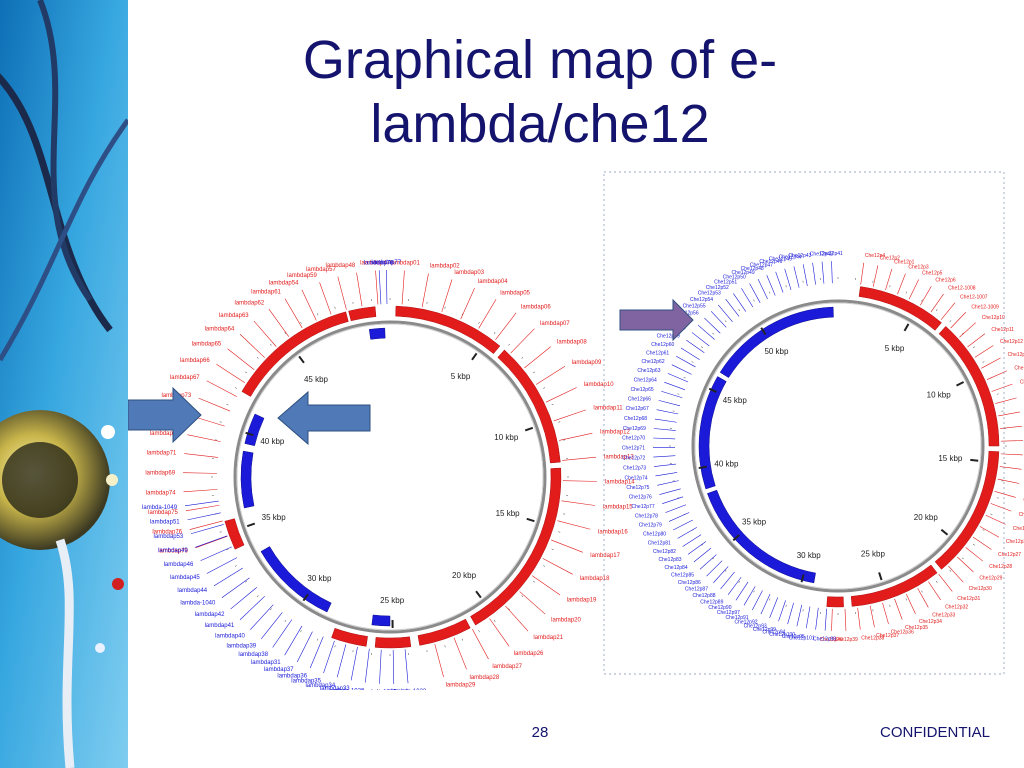  Describe the element at coordinates (643, 507) in the screenshot. I see `che12-reverse-gene-label: Che12p77` at that location.